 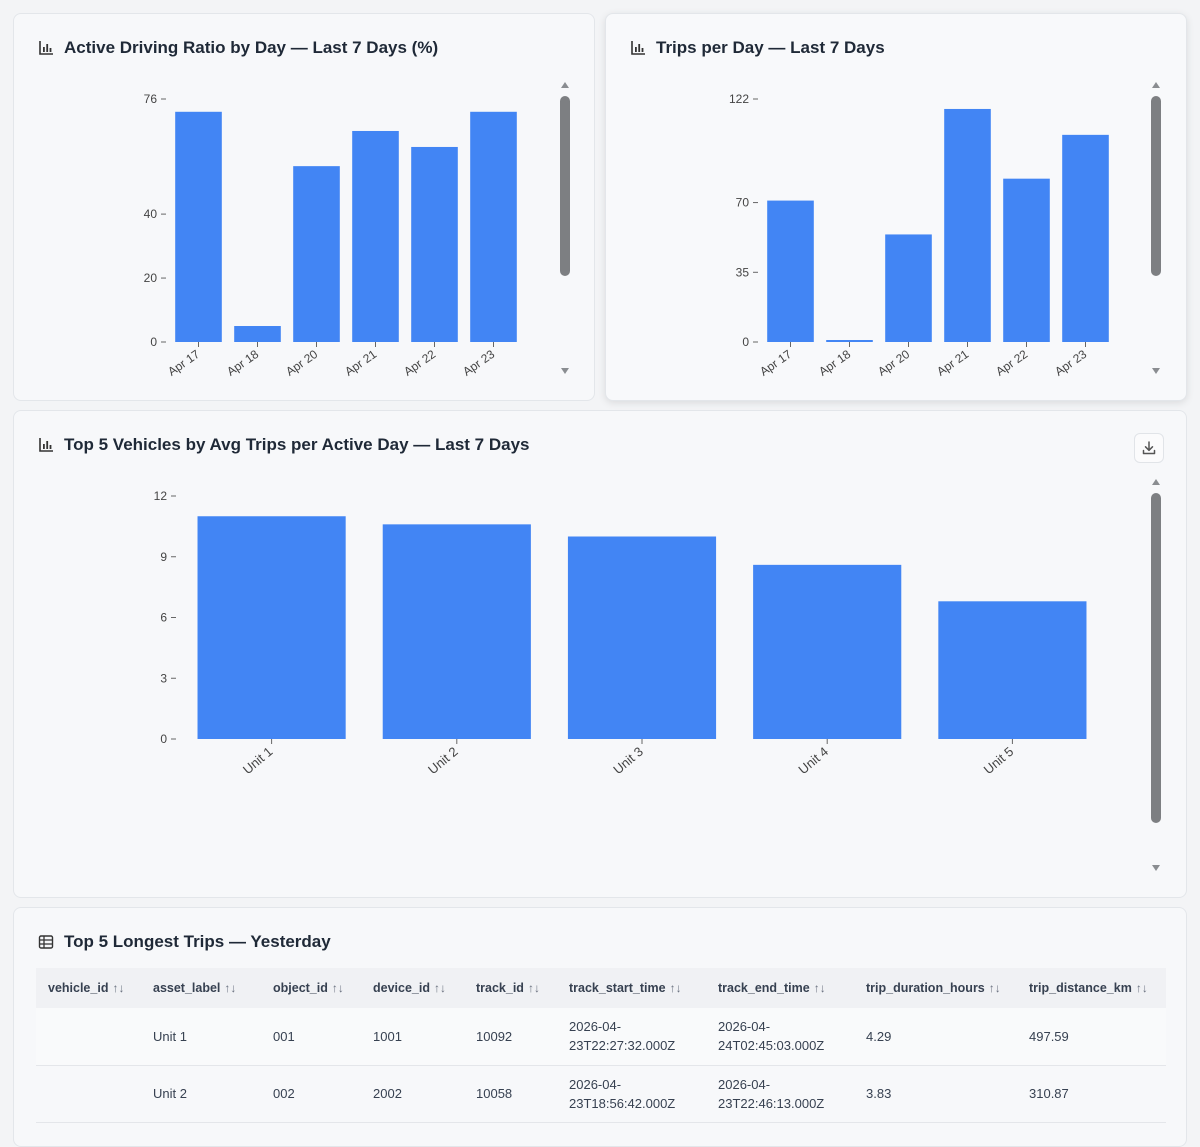 What do you see at coordinates (412, 988) in the screenshot?
I see `column-header-device-id: device_id ↑↓` at bounding box center [412, 988].